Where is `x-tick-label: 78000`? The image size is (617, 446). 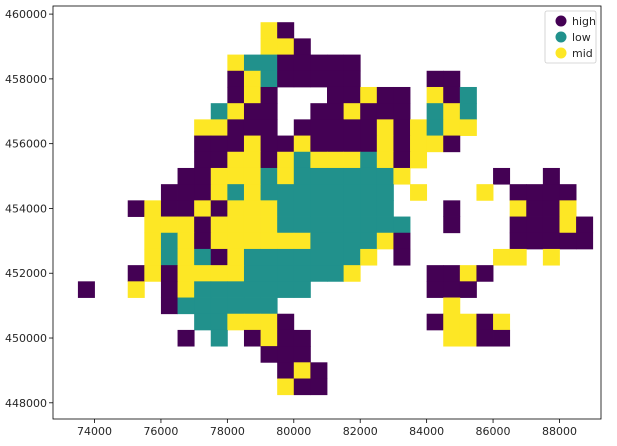
x-tick-label: 78000 is located at coordinates (227, 431).